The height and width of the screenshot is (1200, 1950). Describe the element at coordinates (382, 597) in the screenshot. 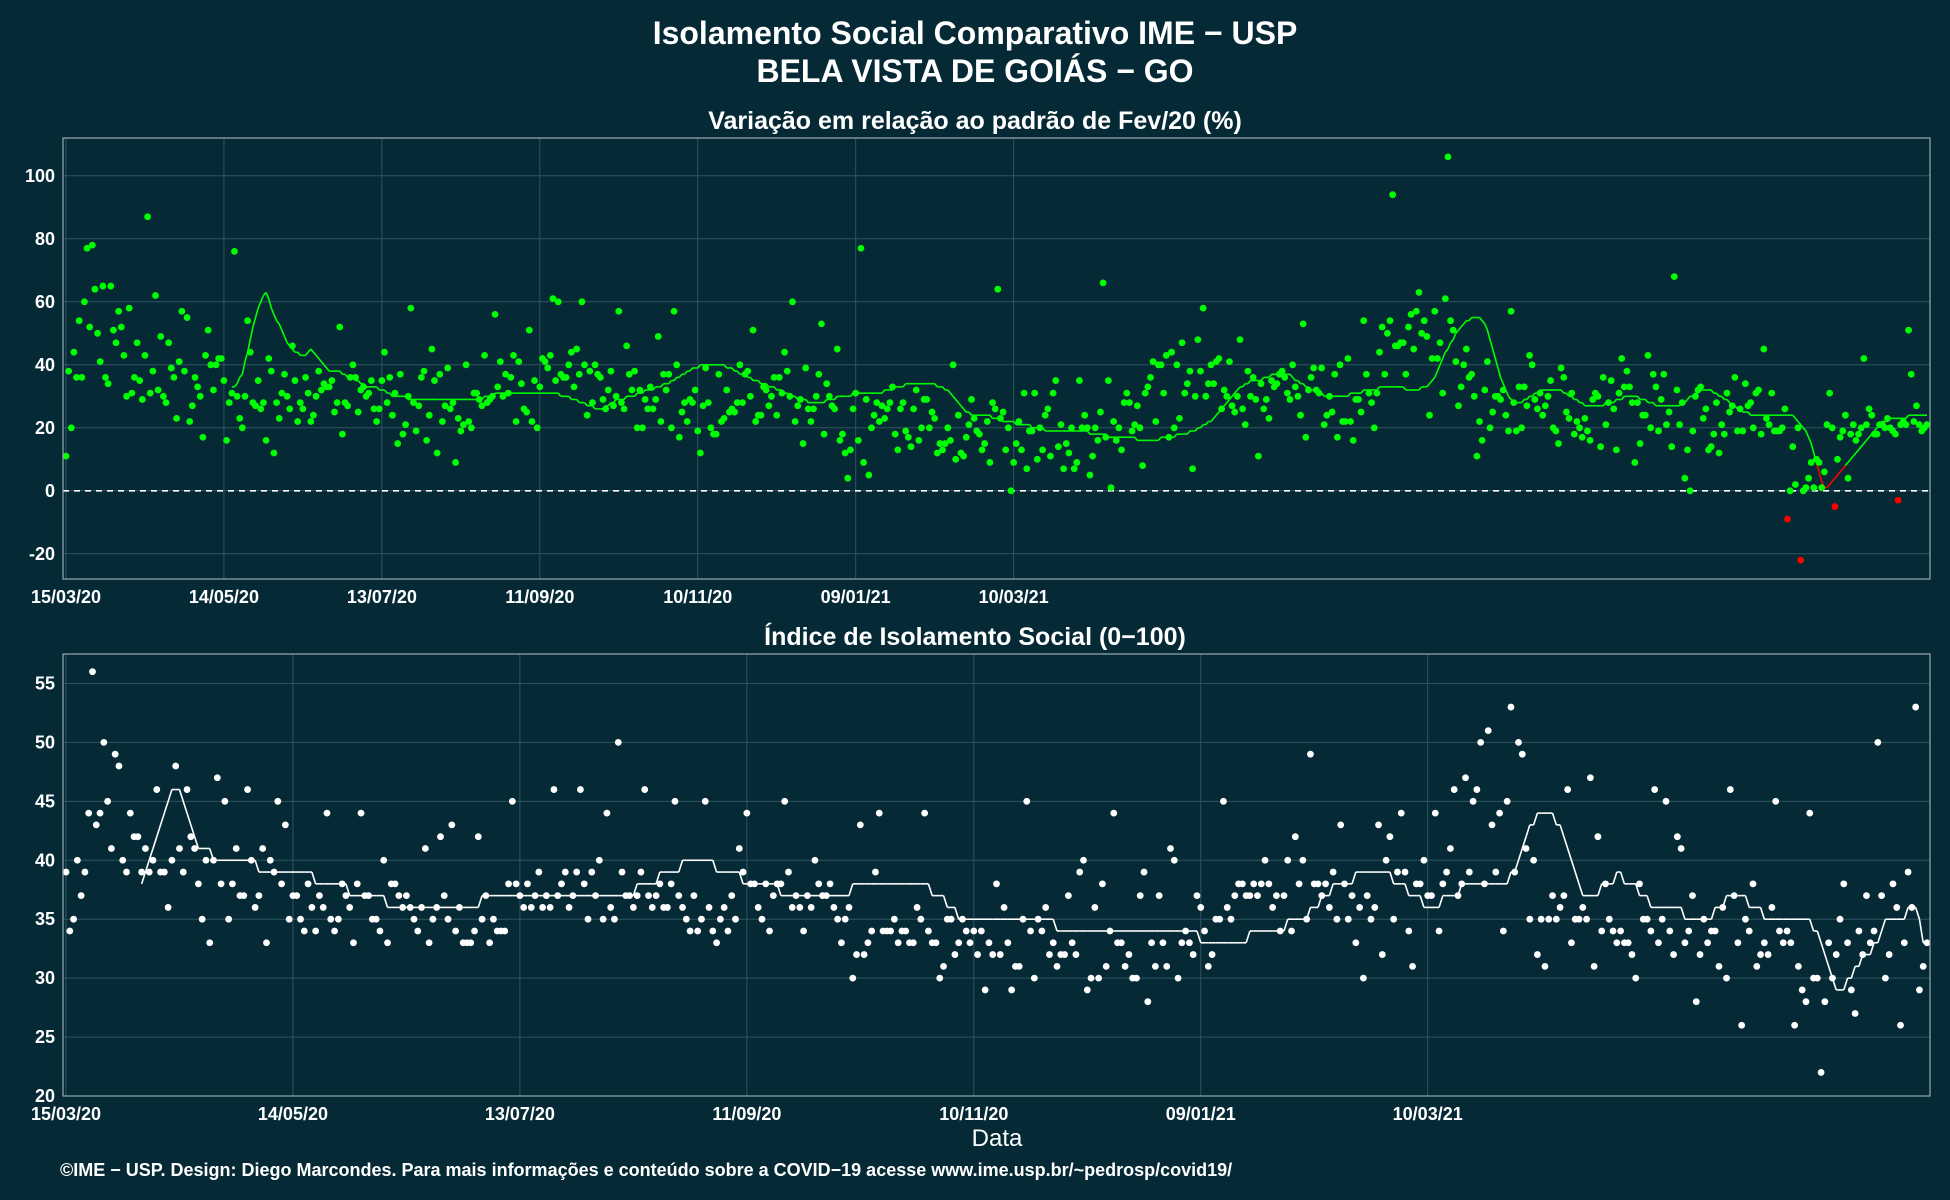

I see `top-x-tick-label: 13/07/20` at that location.